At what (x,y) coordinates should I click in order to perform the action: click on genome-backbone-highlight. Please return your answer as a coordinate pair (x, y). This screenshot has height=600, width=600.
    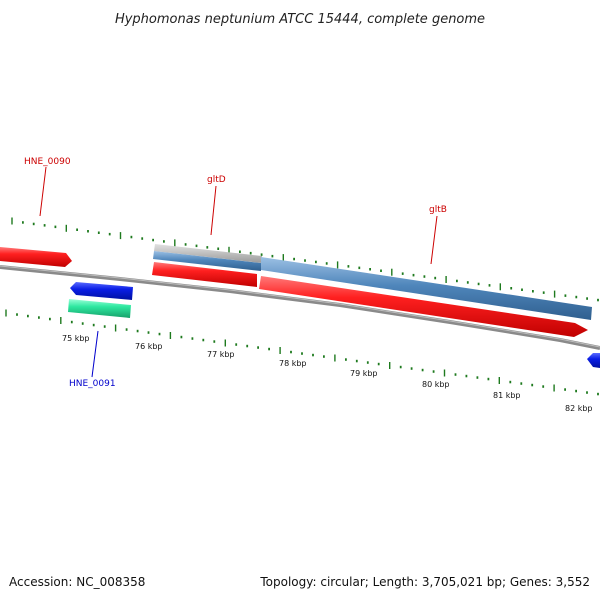
    Looking at the image, I should click on (300, 306).